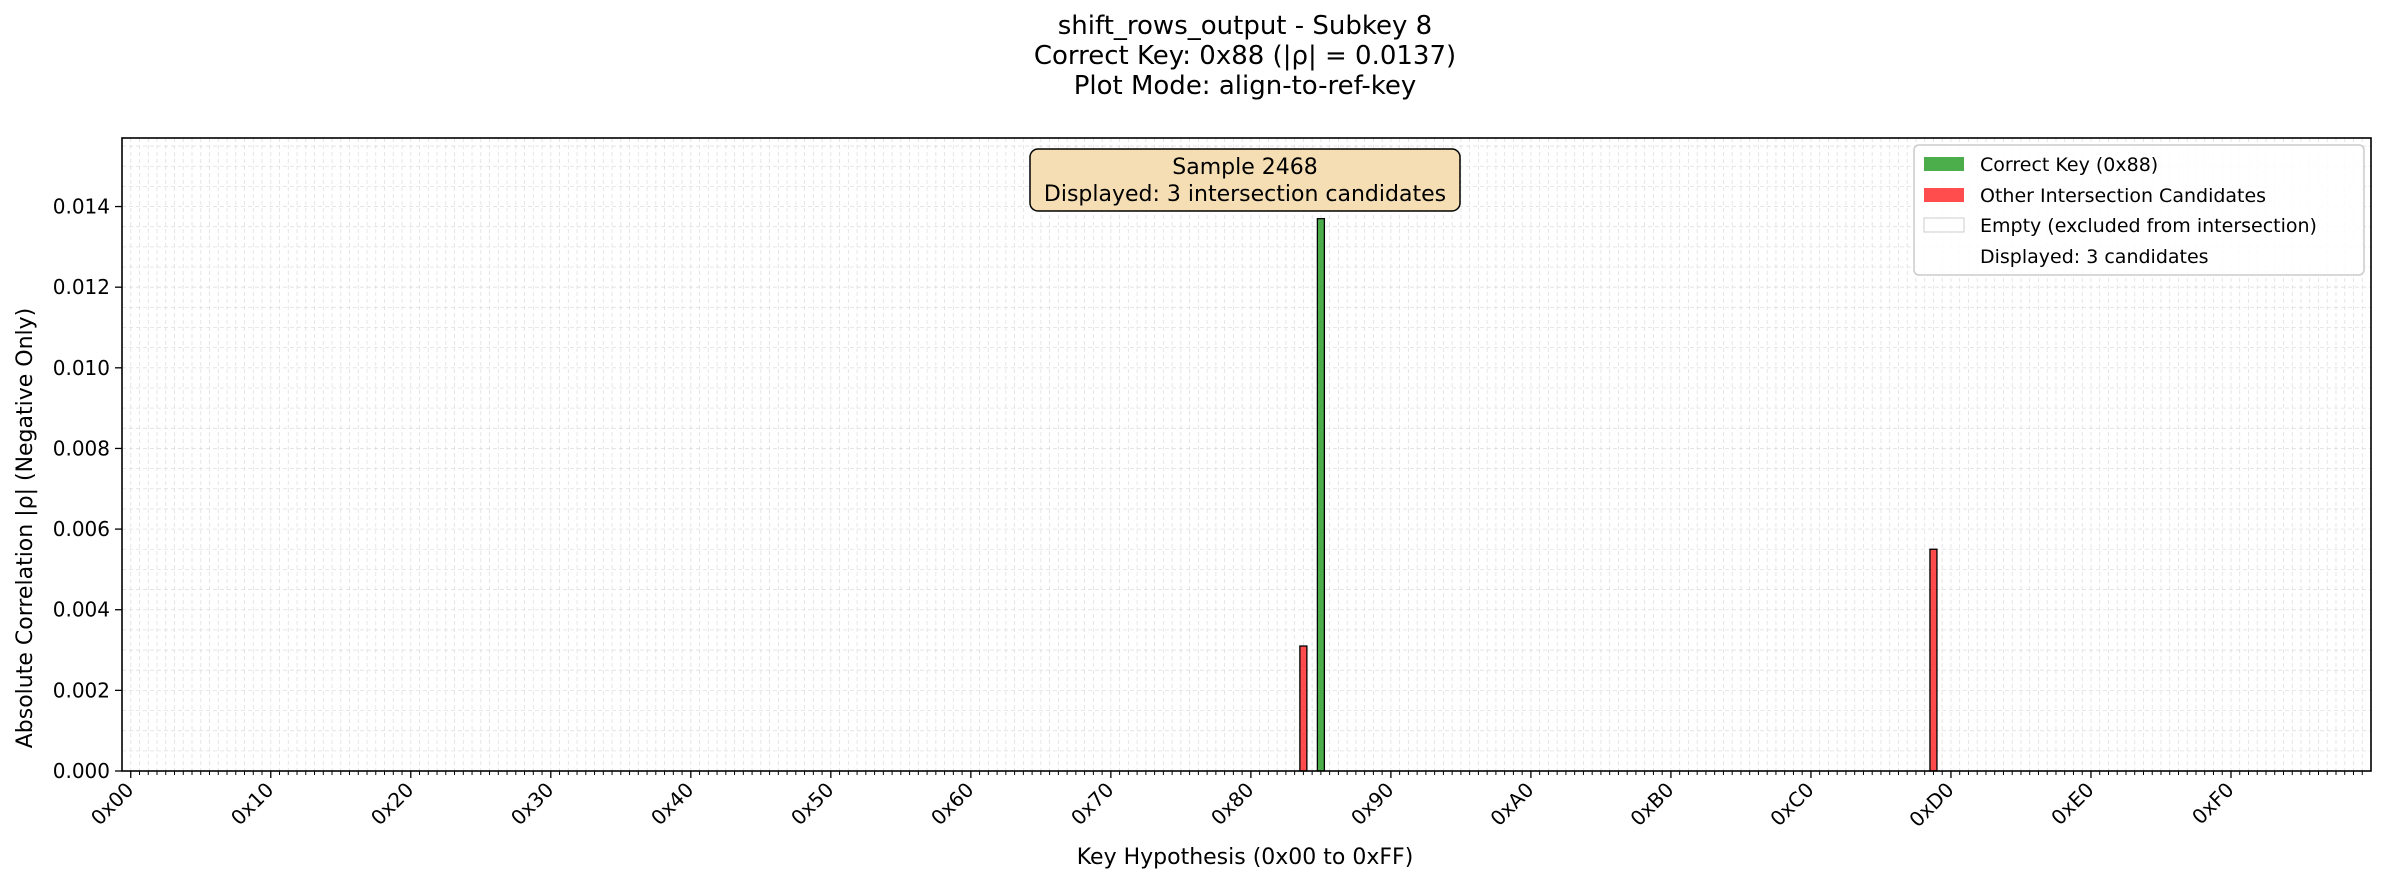 This screenshot has width=2384, height=885. I want to click on x-tick-label: 0x60, so click(952, 804).